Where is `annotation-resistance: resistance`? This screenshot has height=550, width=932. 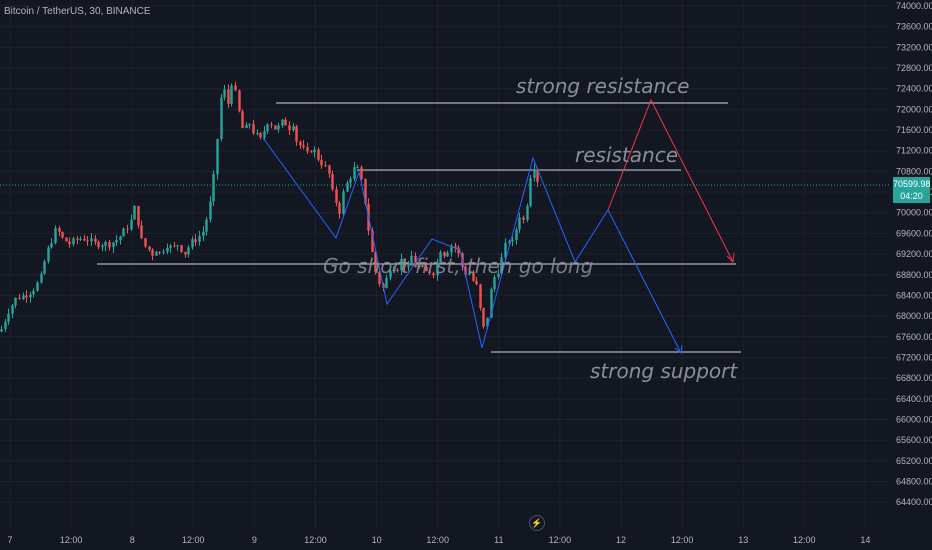 annotation-resistance: resistance is located at coordinates (626, 155).